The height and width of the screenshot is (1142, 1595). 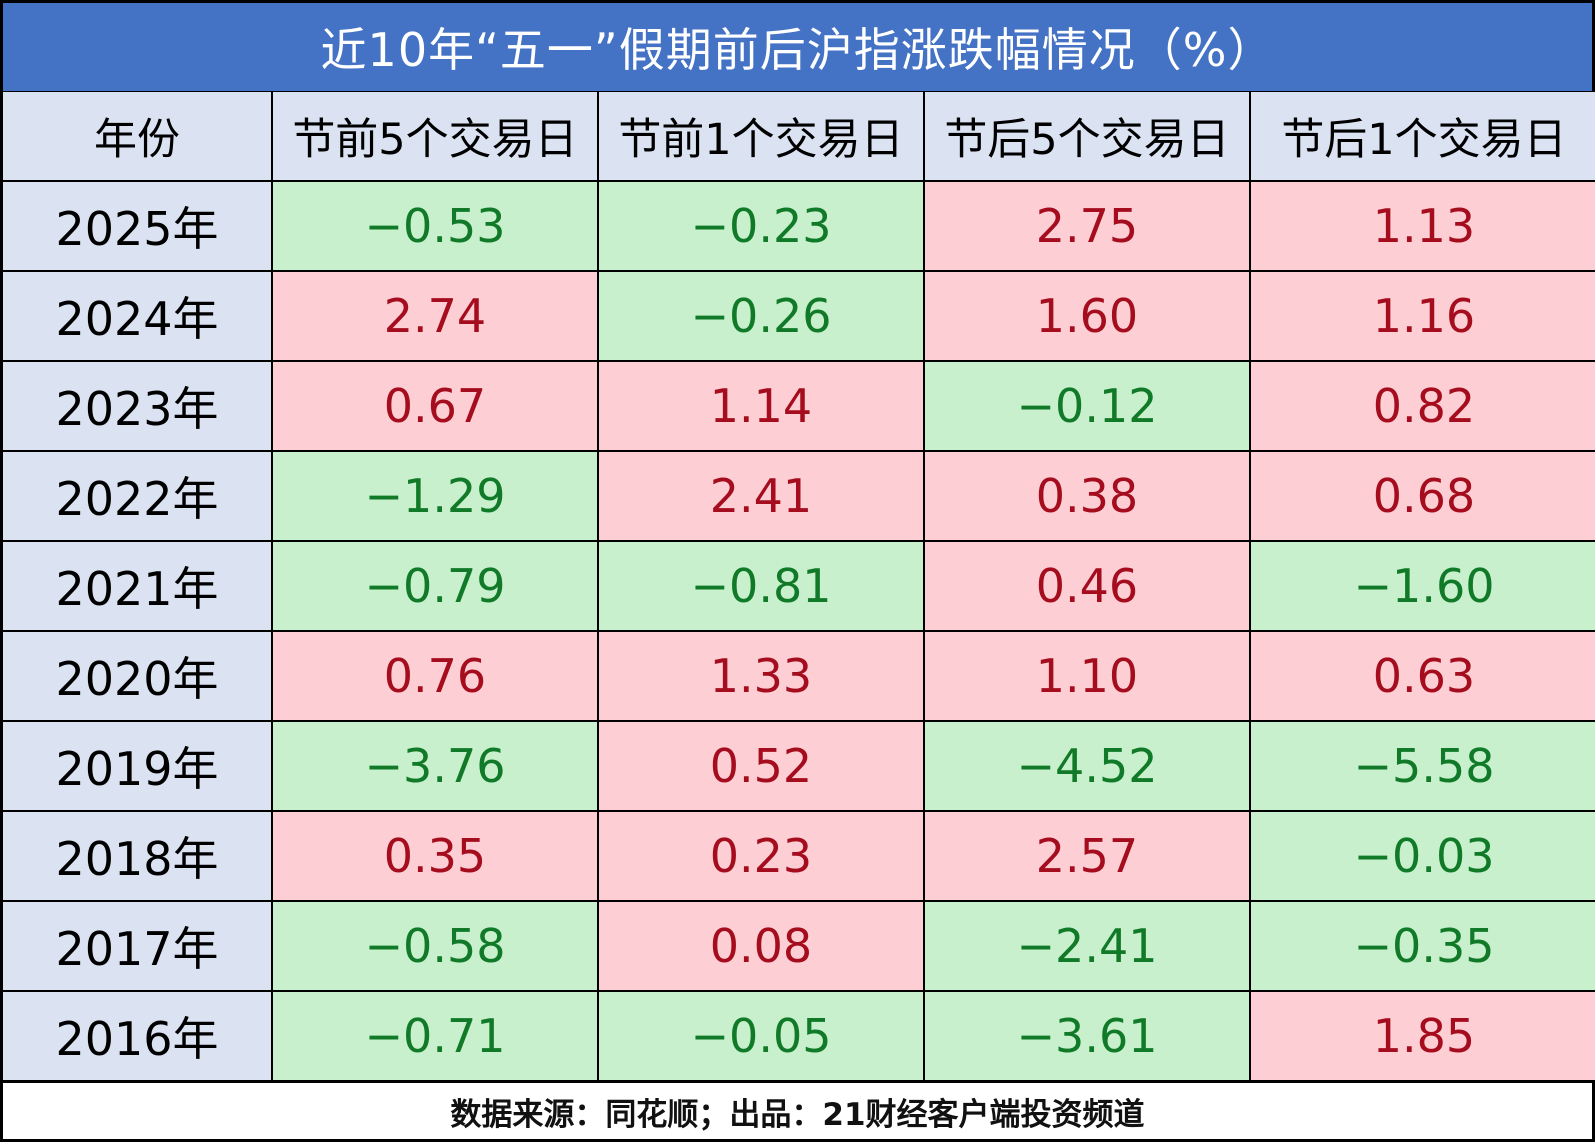 I want to click on row-year-label: 2025年, so click(x=137, y=226).